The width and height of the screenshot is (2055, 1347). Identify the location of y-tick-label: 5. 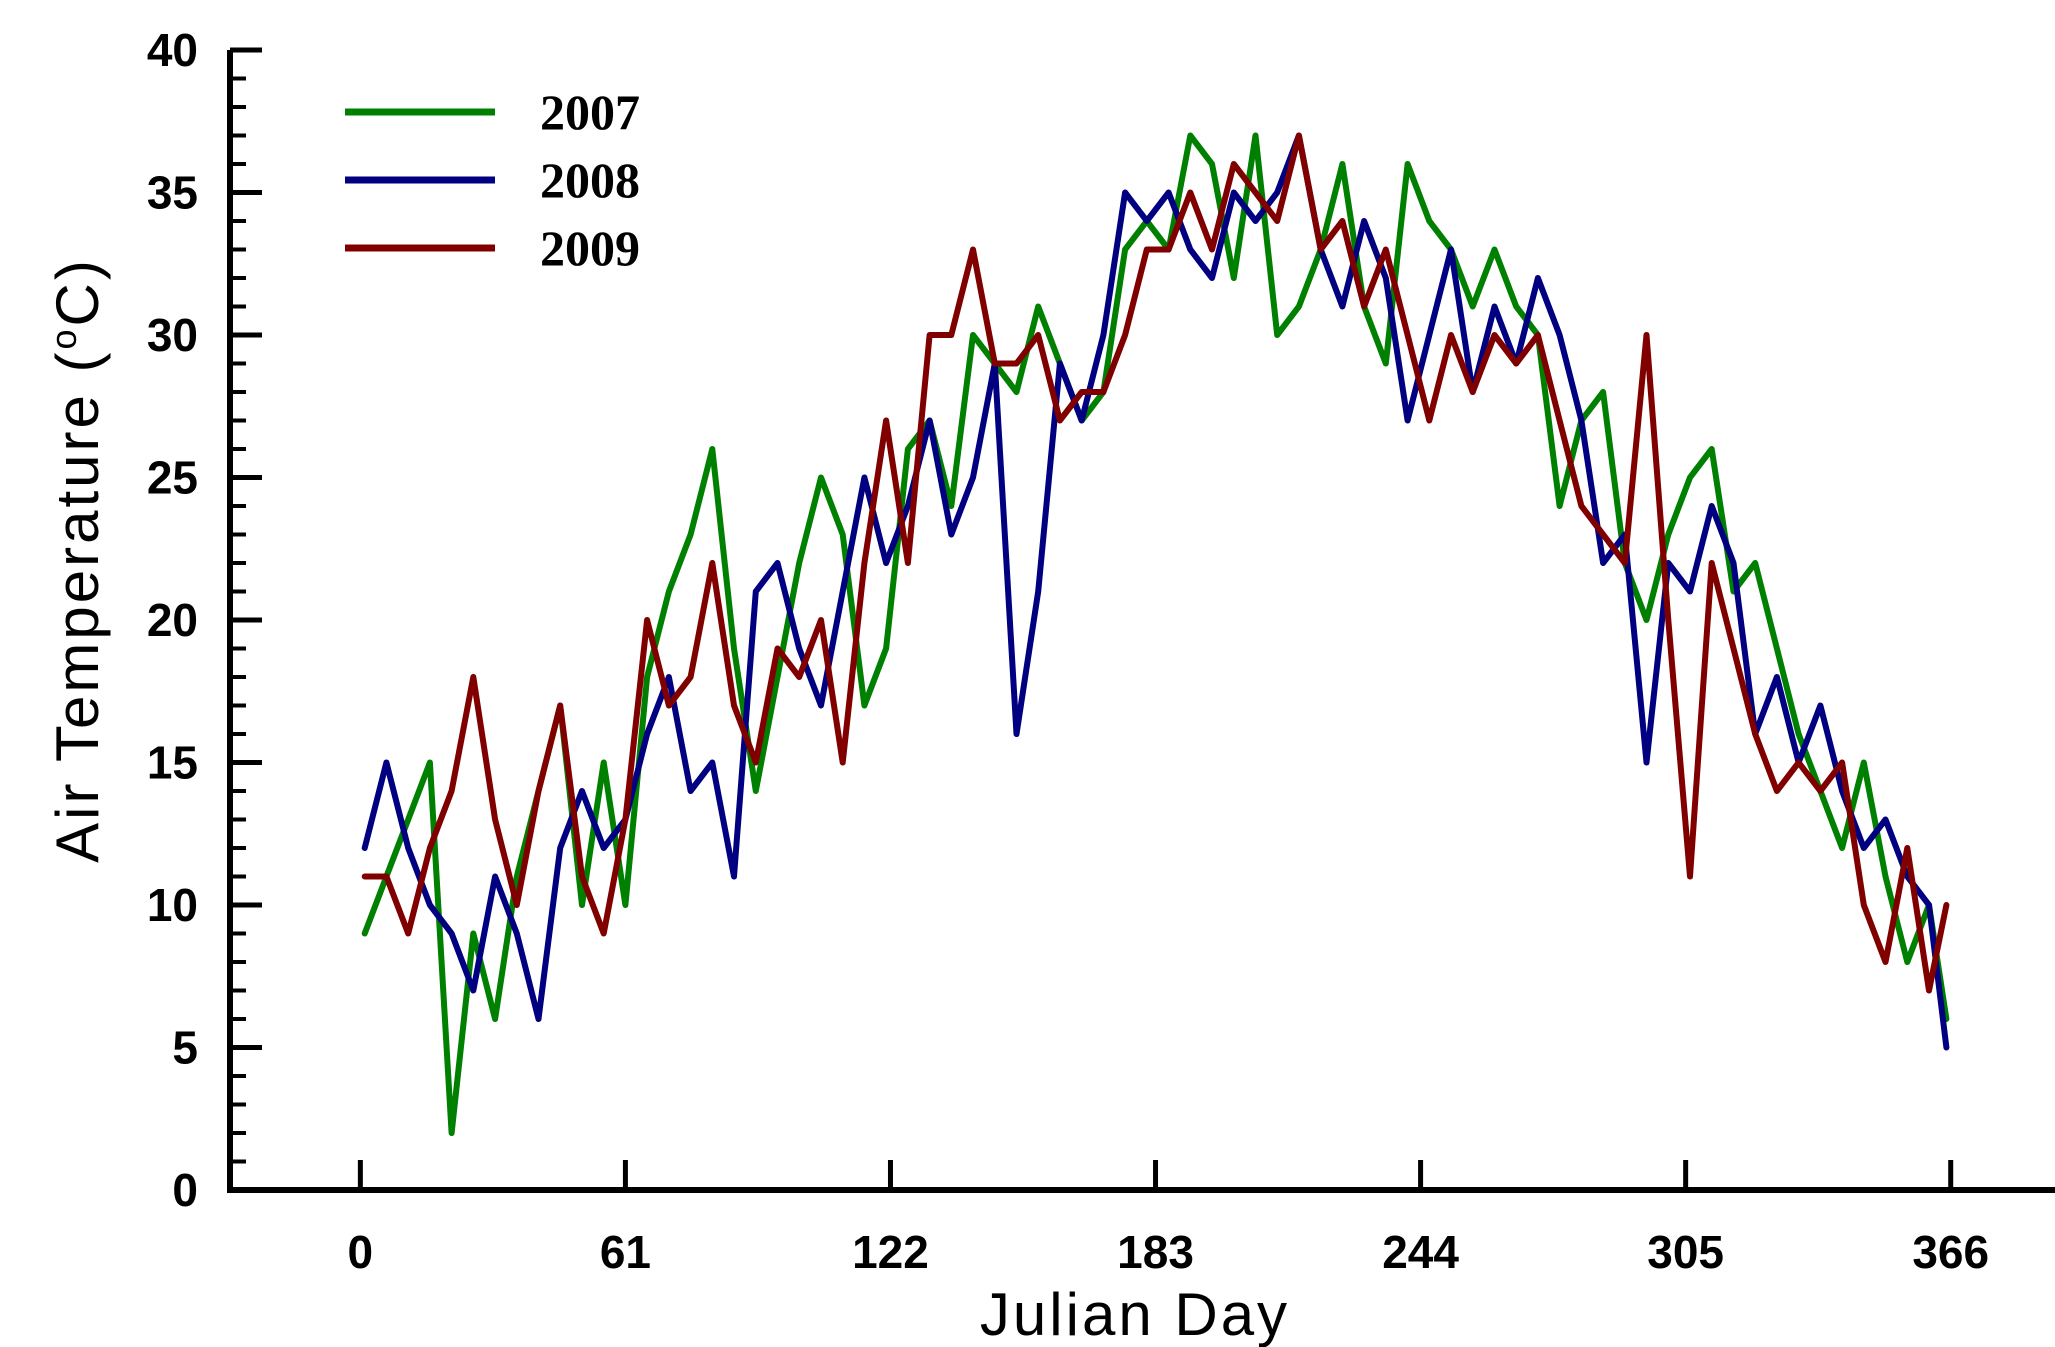
(185, 1048).